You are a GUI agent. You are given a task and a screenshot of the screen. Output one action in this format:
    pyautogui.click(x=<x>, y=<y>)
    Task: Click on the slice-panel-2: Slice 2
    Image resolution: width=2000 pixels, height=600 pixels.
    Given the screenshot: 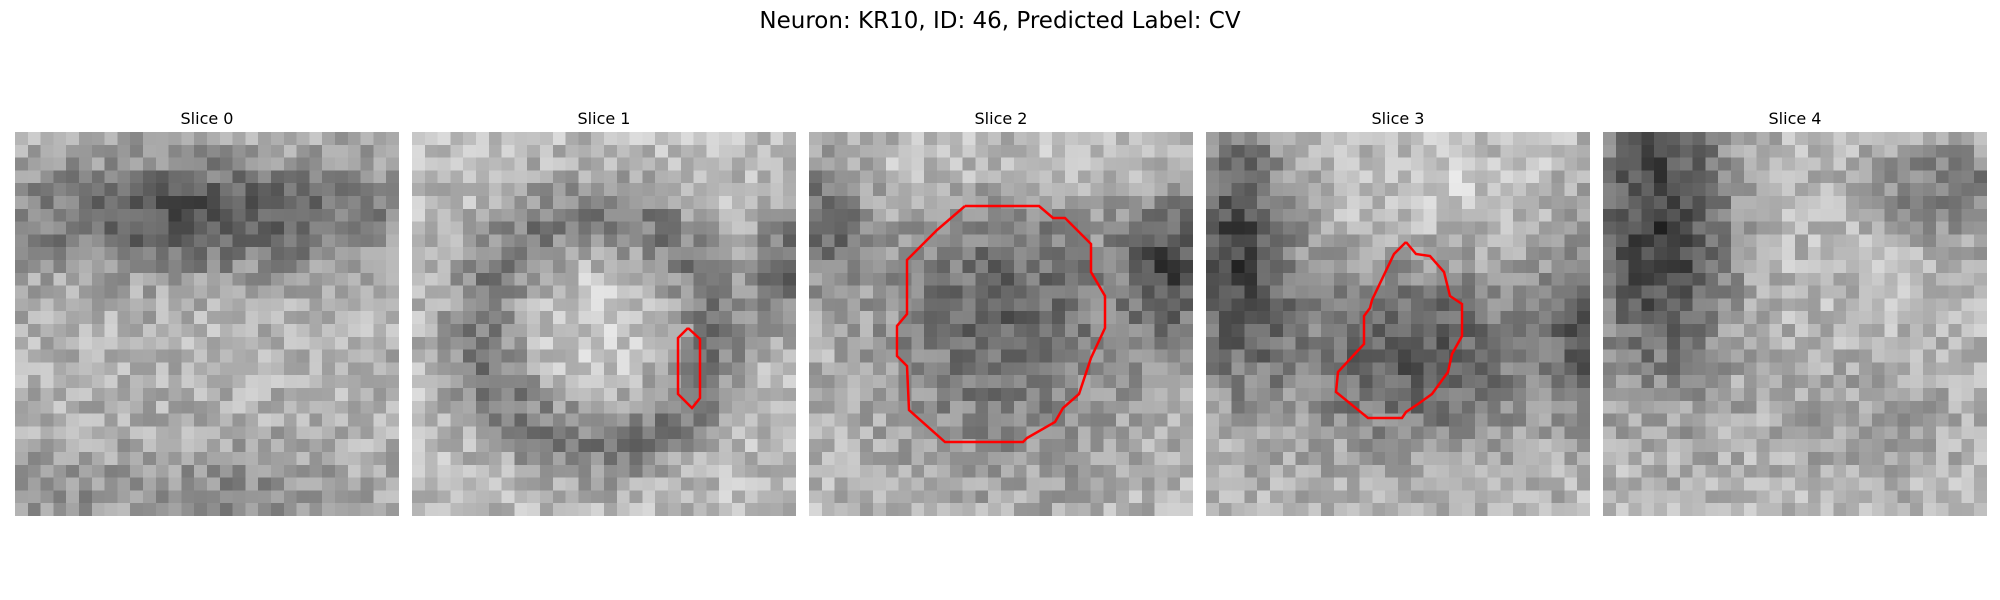 What is the action you would take?
    pyautogui.click(x=1001, y=312)
    